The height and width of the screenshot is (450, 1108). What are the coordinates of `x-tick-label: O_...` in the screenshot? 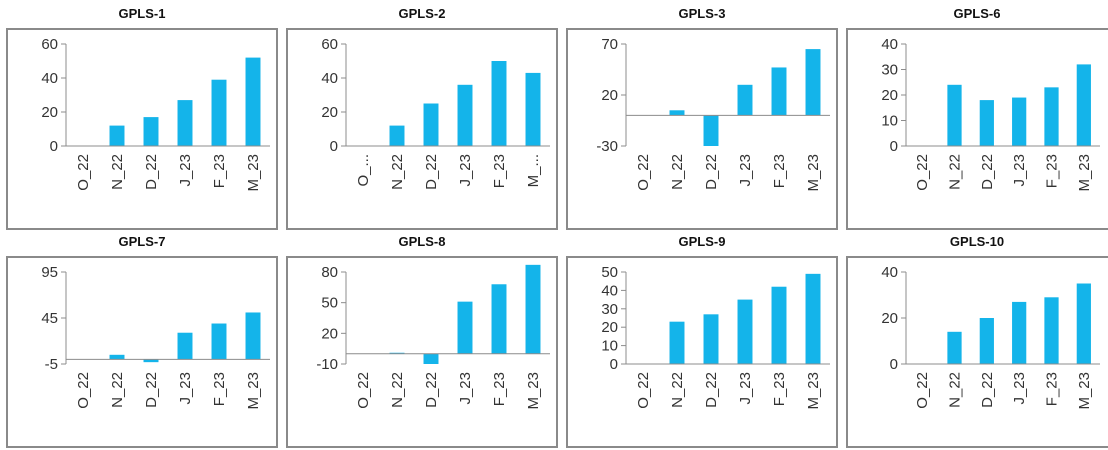 It's located at (363, 170).